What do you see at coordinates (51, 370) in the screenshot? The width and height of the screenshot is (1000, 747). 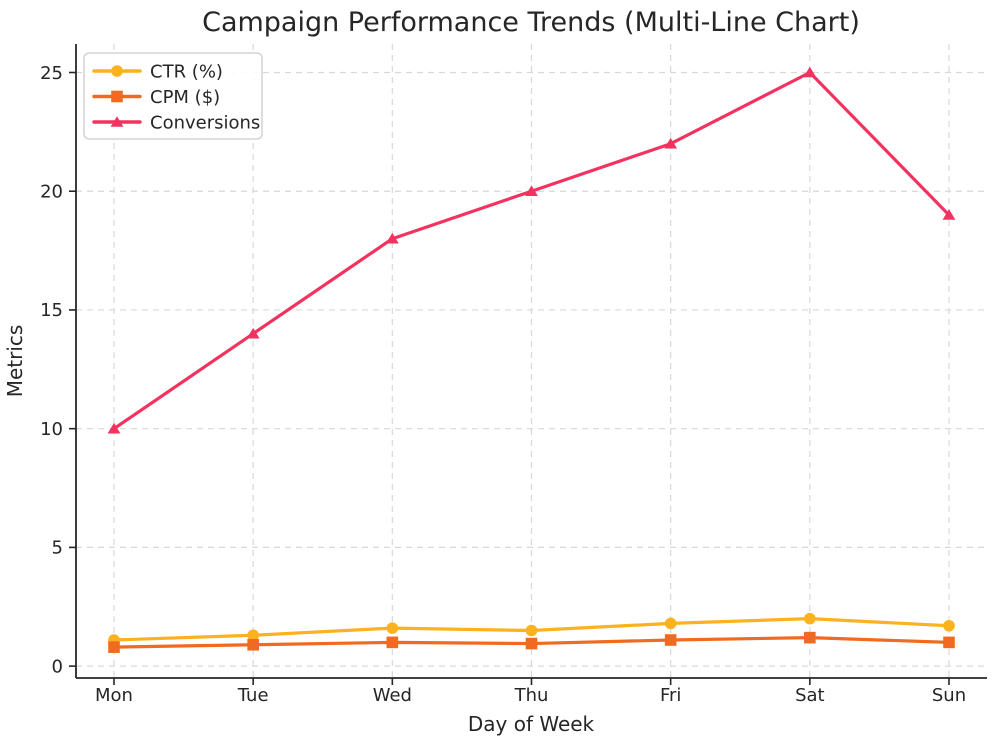 I see `y-tick-labels: 0 5 10 15 20 25` at bounding box center [51, 370].